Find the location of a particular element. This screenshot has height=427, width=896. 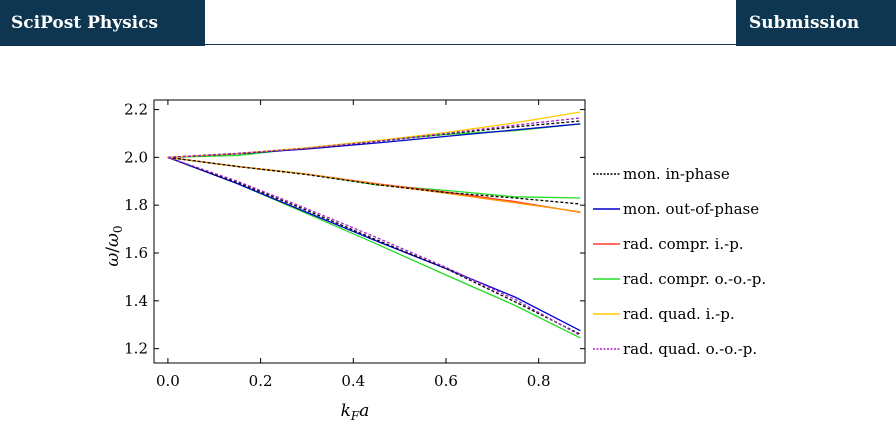

header-rule is located at coordinates (470, 44).